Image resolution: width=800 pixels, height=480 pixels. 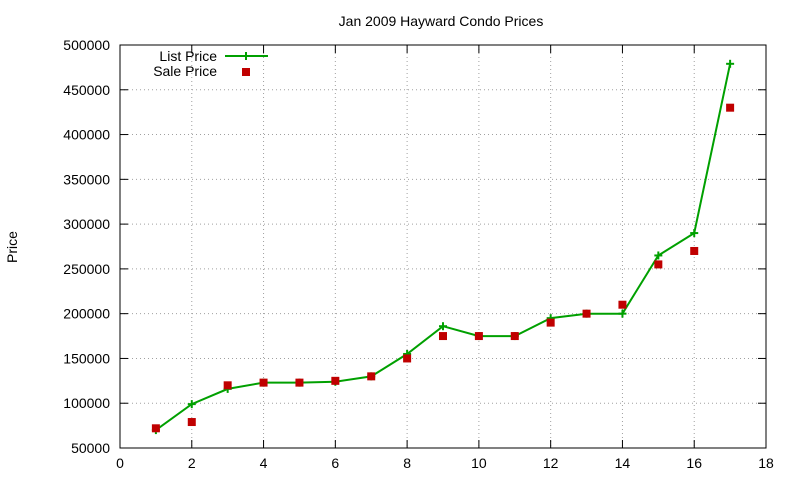 I want to click on y-tick-label: 50000, so click(x=90, y=448).